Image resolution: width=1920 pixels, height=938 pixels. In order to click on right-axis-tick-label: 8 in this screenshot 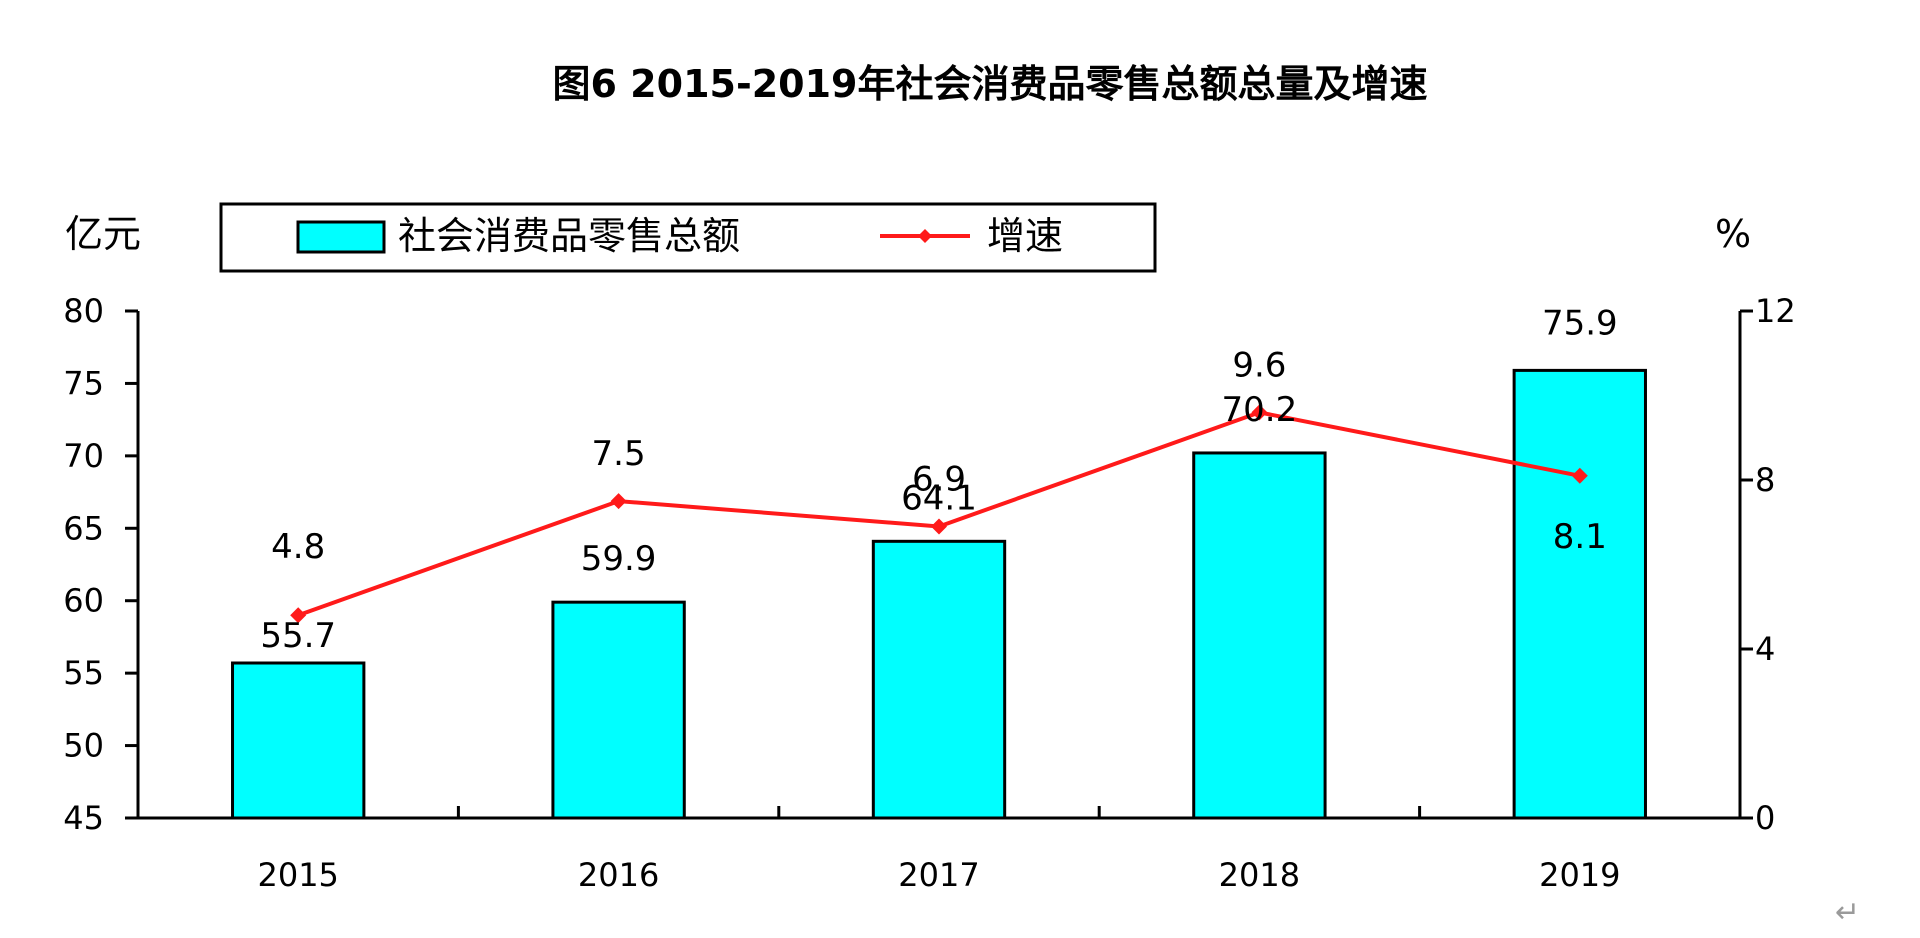, I will do `click(1765, 480)`.